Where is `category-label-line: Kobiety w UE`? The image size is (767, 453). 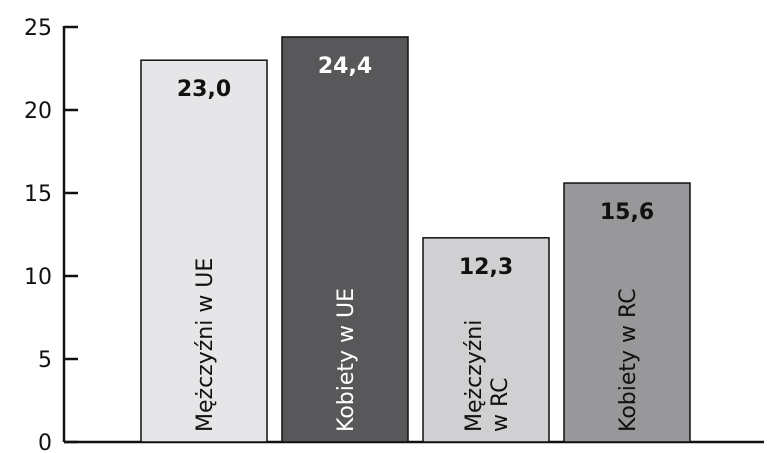 category-label-line: Kobiety w UE is located at coordinates (346, 360).